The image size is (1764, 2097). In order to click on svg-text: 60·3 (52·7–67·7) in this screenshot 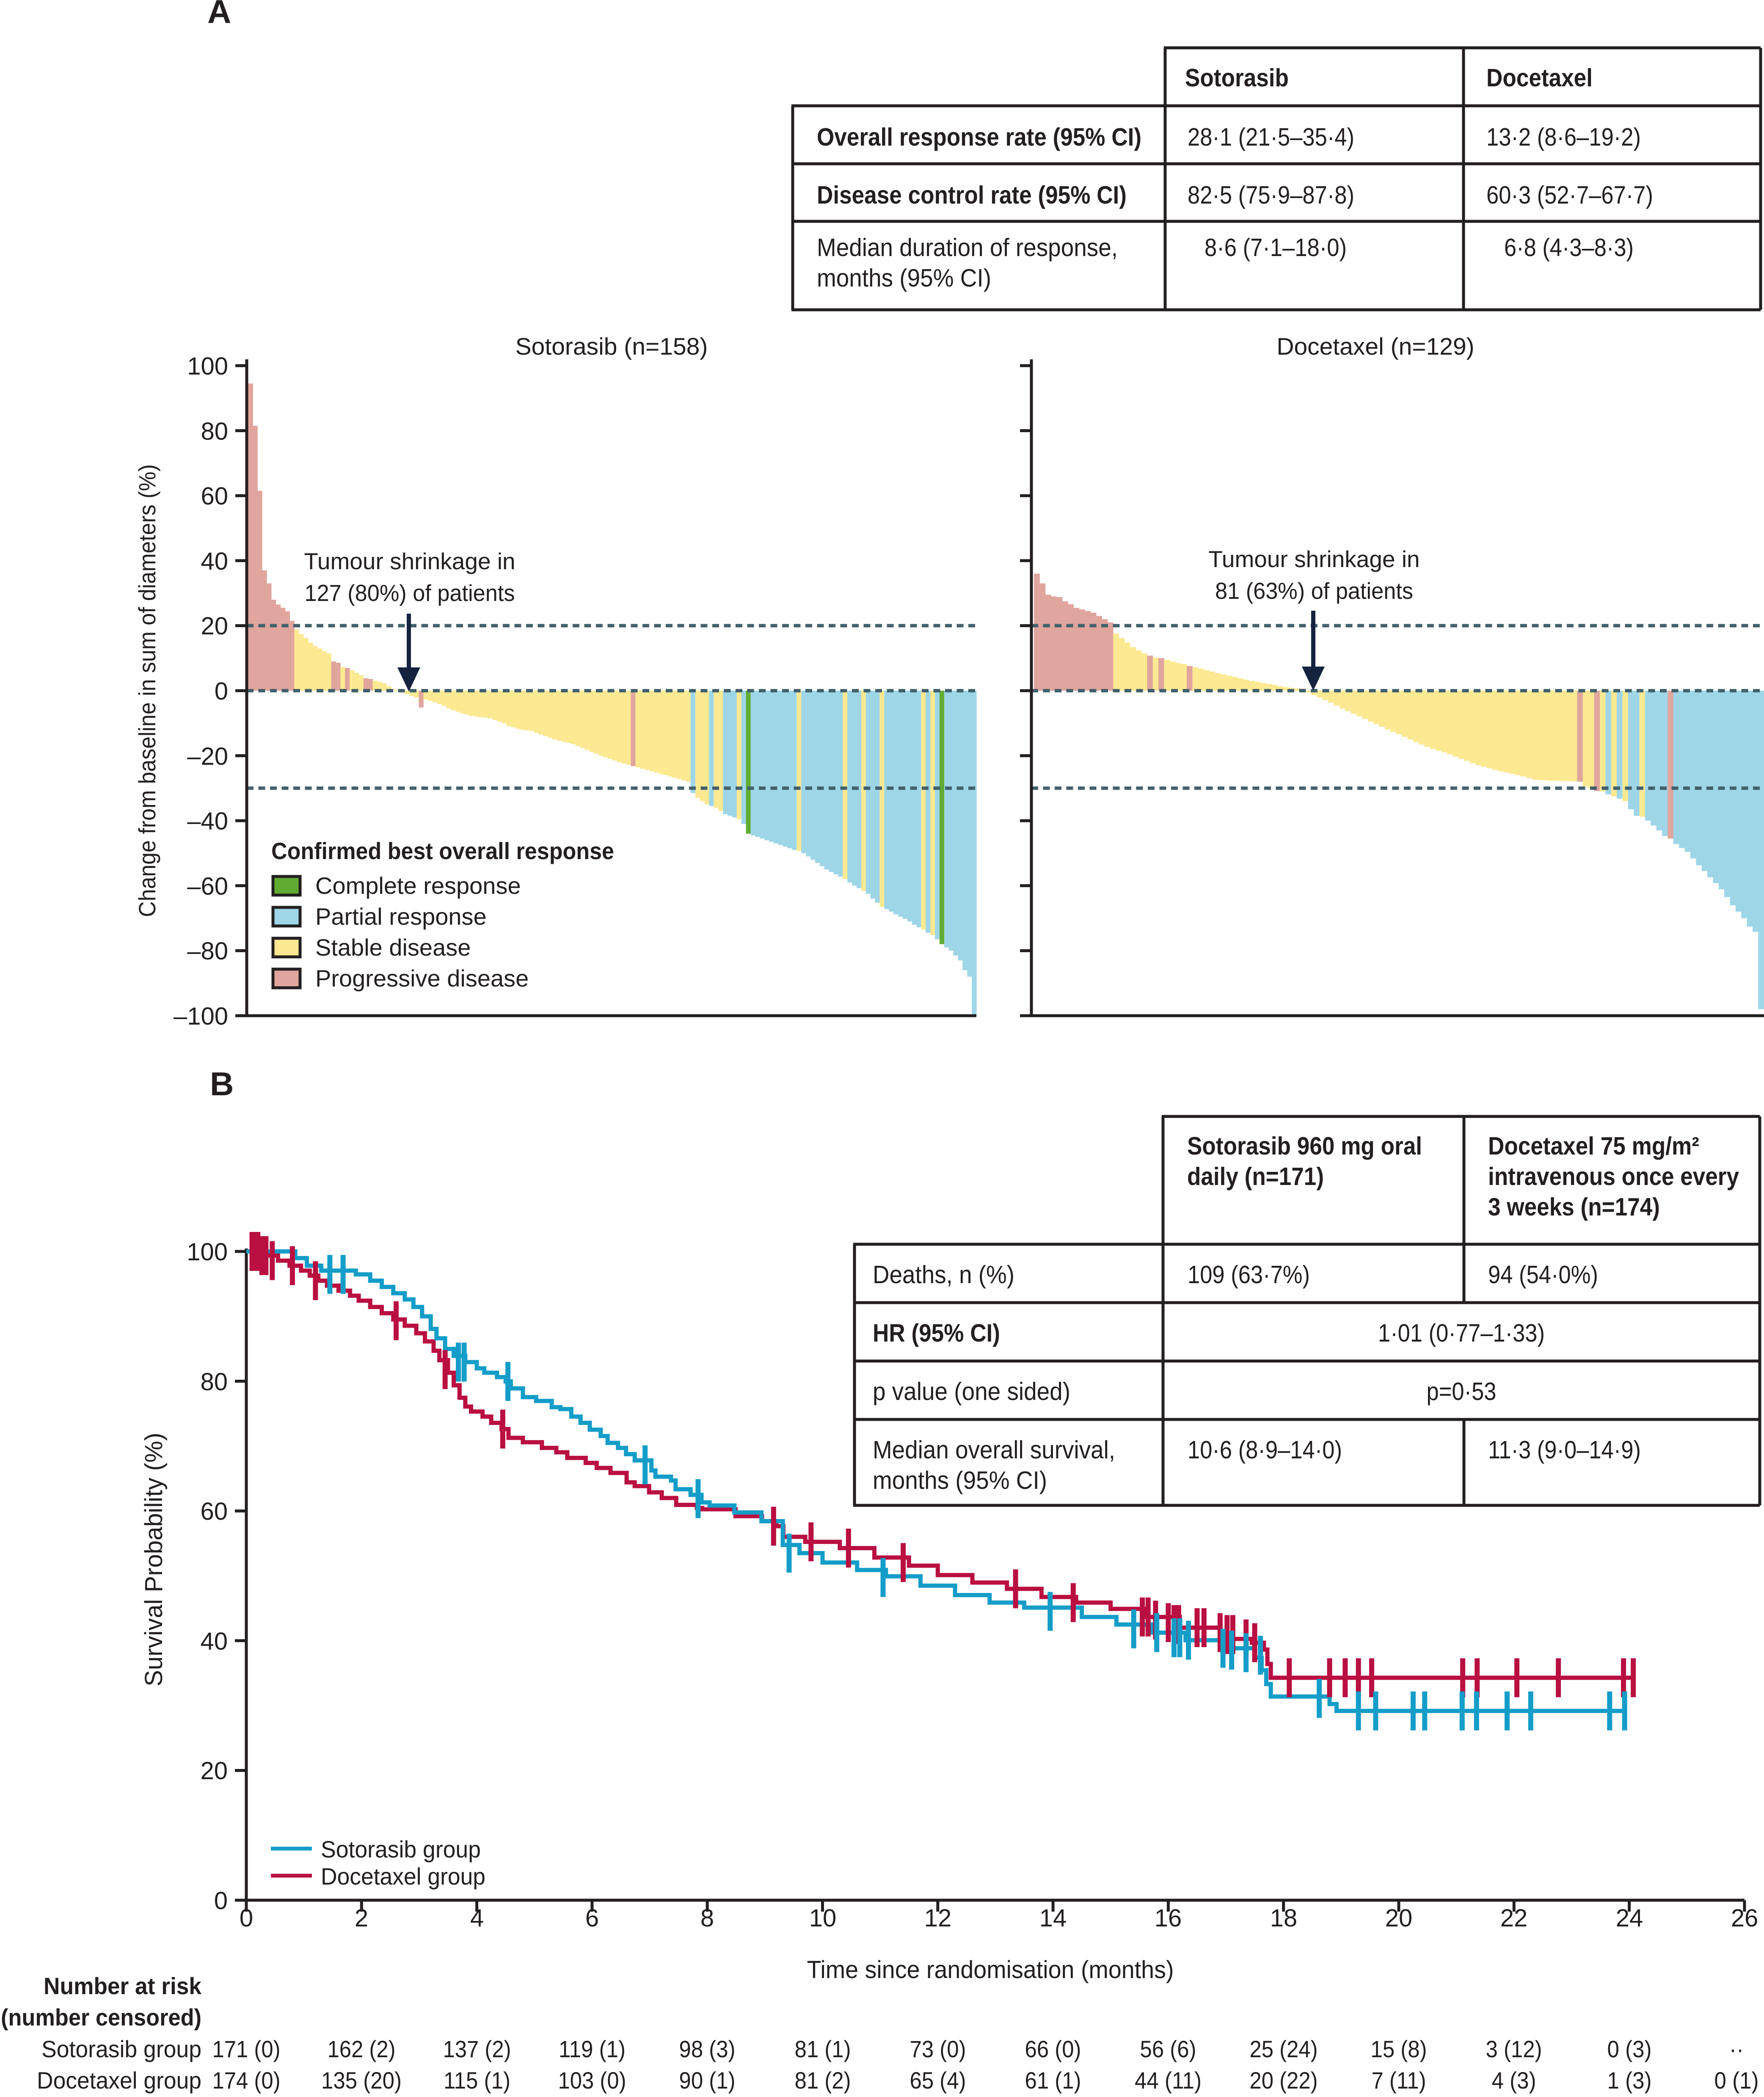, I will do `click(1569, 195)`.